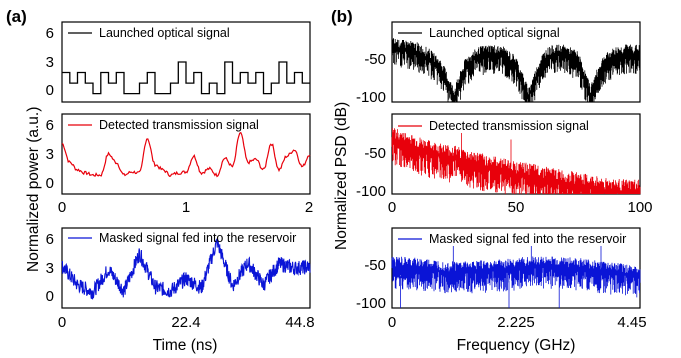 The width and height of the screenshot is (681, 358). Describe the element at coordinates (392, 322) in the screenshot. I see `xtick-b3-0: 0` at that location.